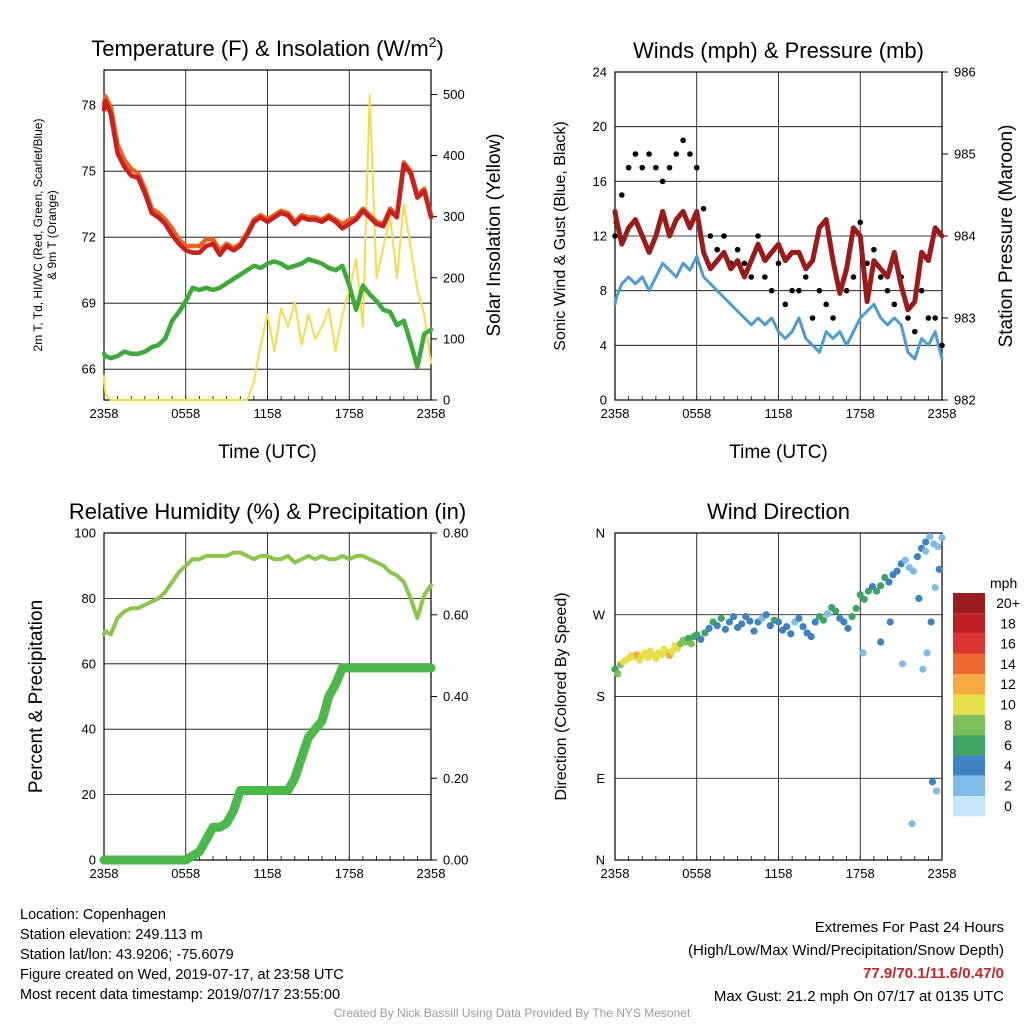 This screenshot has width=1024, height=1024. What do you see at coordinates (454, 216) in the screenshot?
I see `y2-tick-label: 300` at bounding box center [454, 216].